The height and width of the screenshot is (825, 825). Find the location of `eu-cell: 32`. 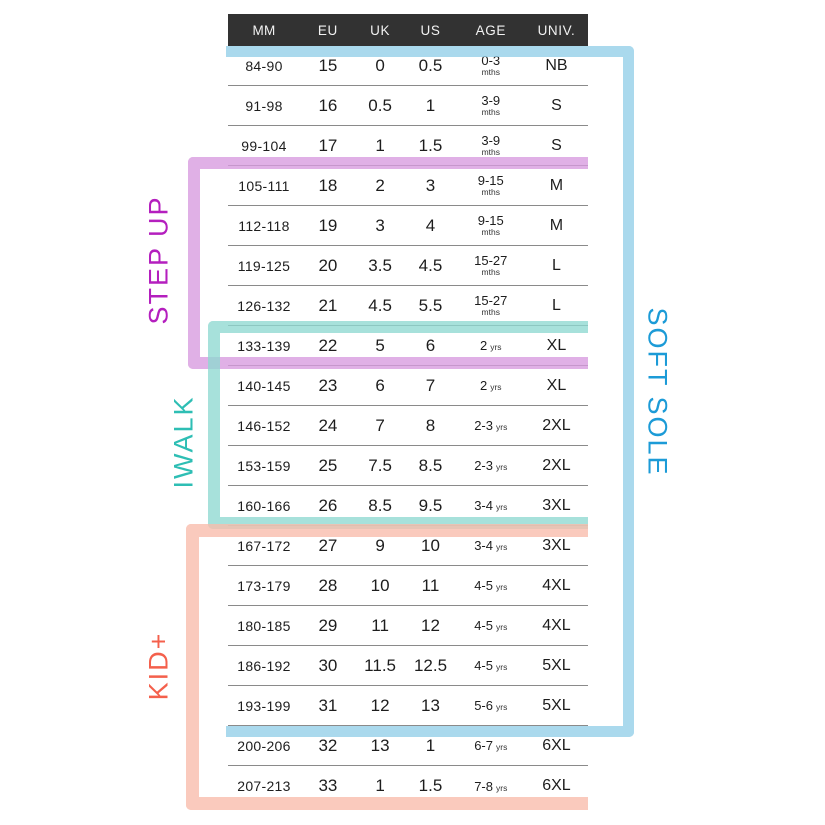

eu-cell: 32 is located at coordinates (328, 745).